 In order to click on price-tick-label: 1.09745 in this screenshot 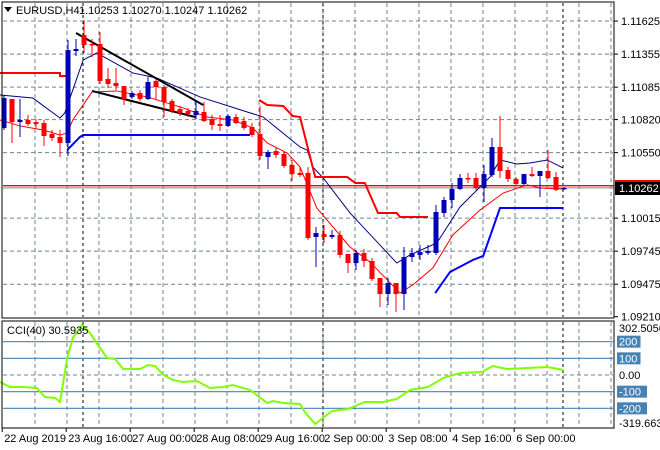, I will do `click(640, 252)`.